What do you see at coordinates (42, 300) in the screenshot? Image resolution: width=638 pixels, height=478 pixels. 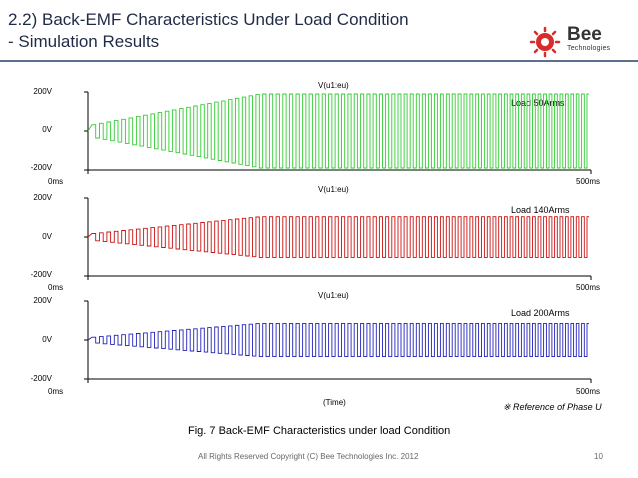 I see `y-tick-top-3: 200V` at bounding box center [42, 300].